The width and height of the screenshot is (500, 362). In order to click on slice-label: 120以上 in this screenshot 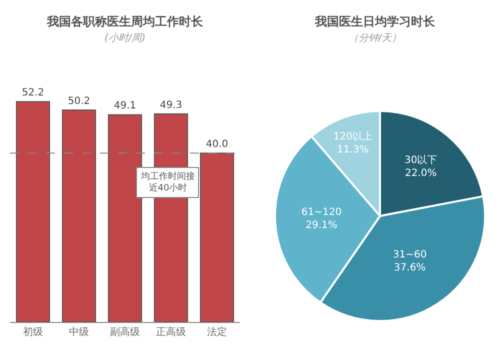, I will do `click(352, 136)`.